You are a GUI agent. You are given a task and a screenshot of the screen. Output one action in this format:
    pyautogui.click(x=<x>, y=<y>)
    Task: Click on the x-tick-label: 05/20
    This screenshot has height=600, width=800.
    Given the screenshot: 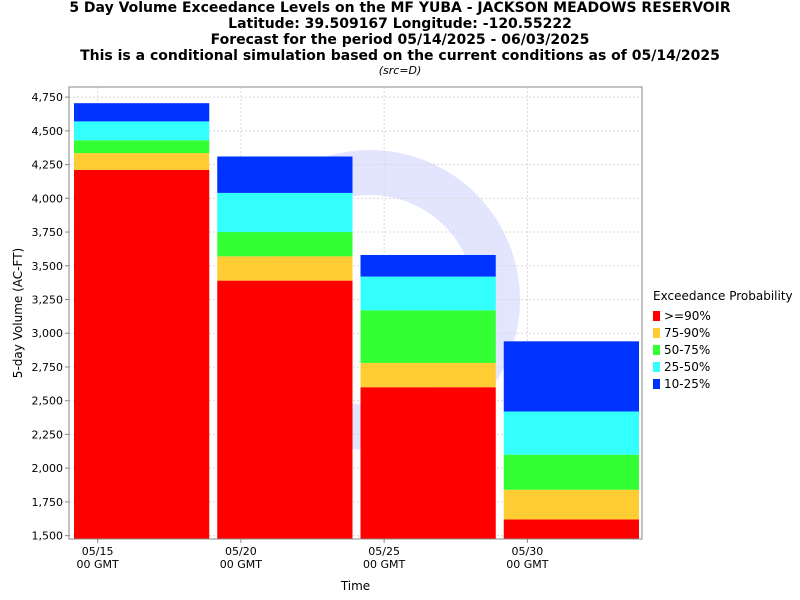 What is the action you would take?
    pyautogui.click(x=241, y=551)
    